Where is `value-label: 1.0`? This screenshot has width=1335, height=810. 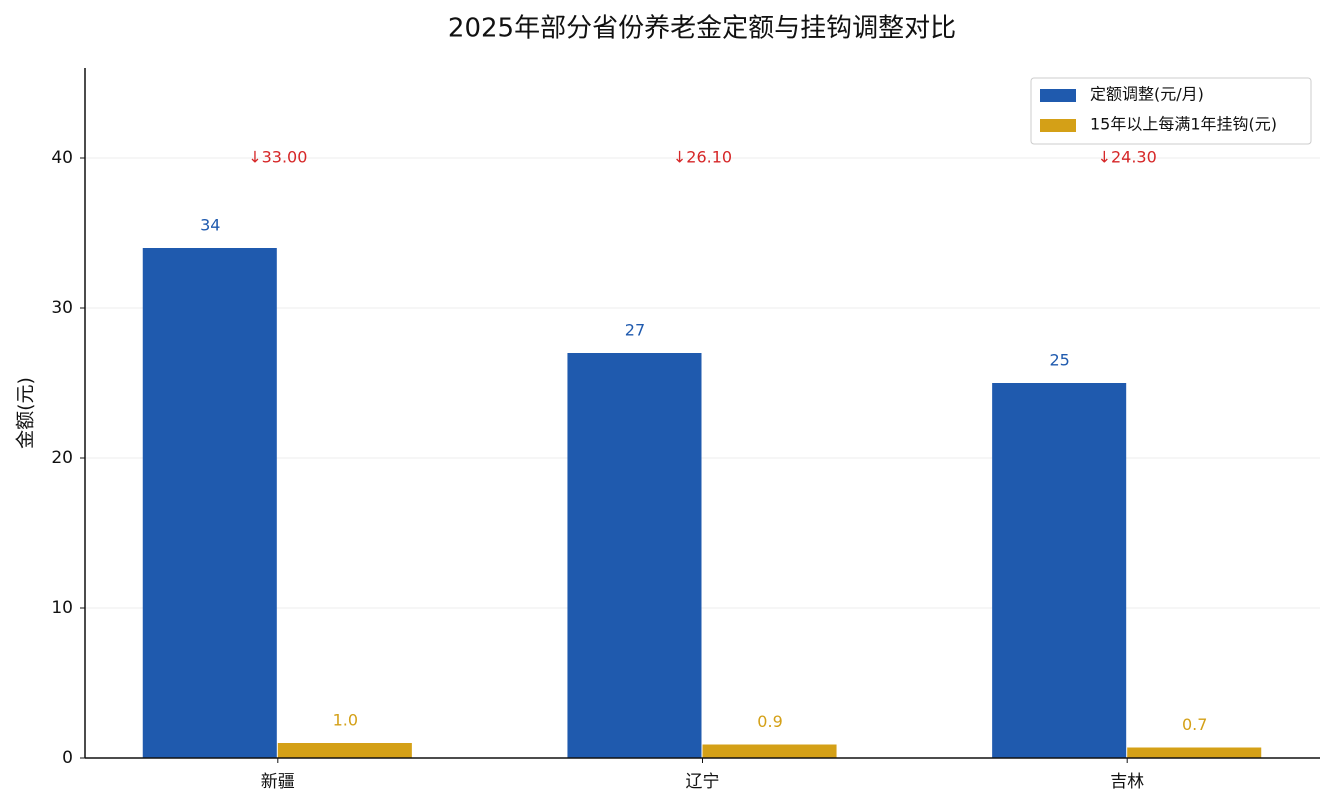 value-label: 1.0 is located at coordinates (345, 720).